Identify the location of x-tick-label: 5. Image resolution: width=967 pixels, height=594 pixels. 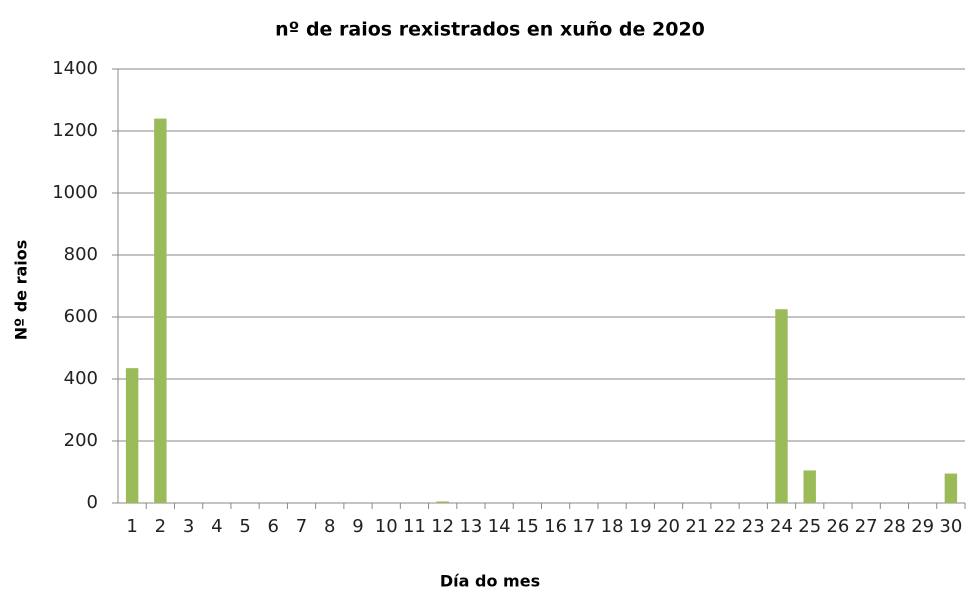
(244, 526).